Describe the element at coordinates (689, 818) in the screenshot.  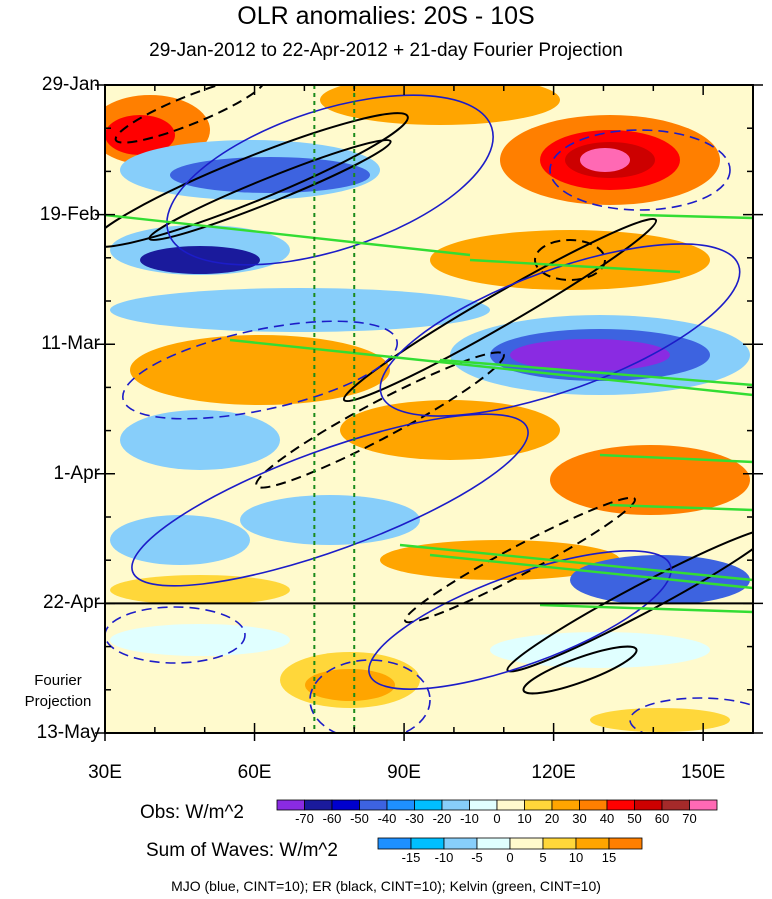
I see `colorbar-tick-label: 70` at that location.